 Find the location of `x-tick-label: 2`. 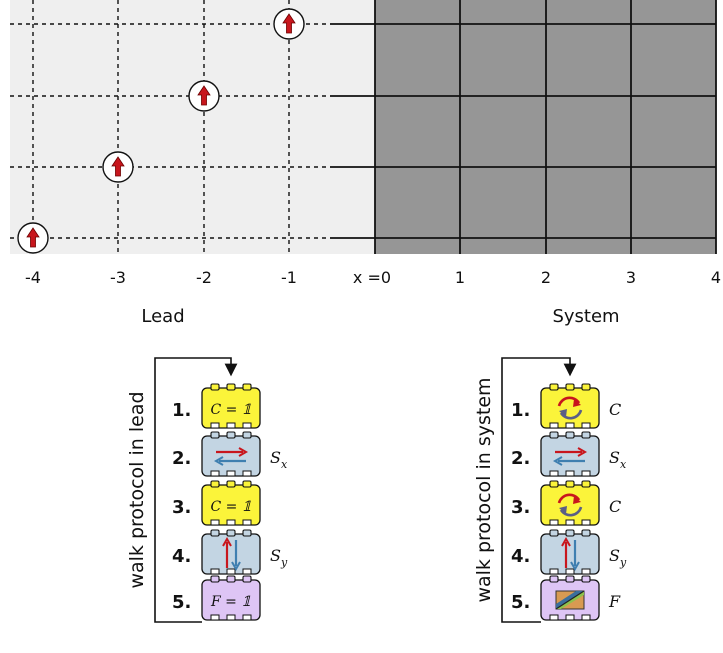

x-tick-label: 2 is located at coordinates (546, 277).